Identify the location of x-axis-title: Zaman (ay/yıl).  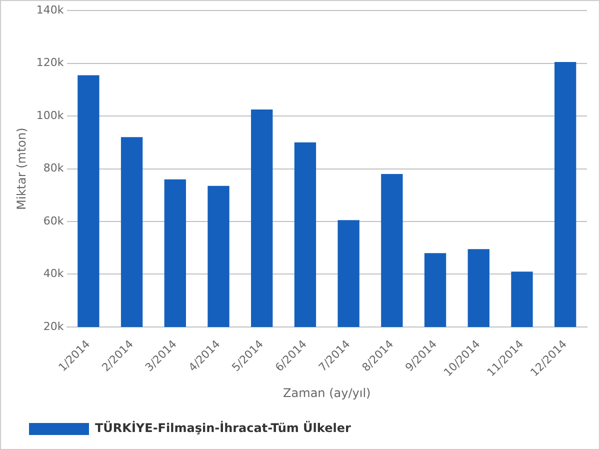
(327, 393).